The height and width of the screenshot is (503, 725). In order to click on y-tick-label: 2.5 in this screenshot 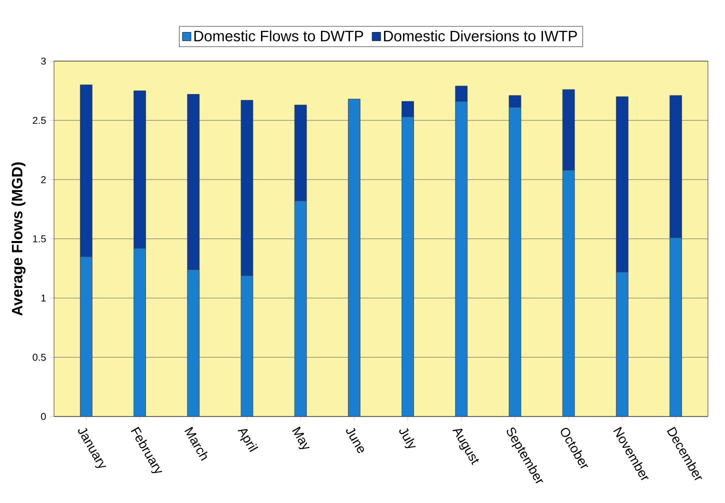, I will do `click(39, 120)`.